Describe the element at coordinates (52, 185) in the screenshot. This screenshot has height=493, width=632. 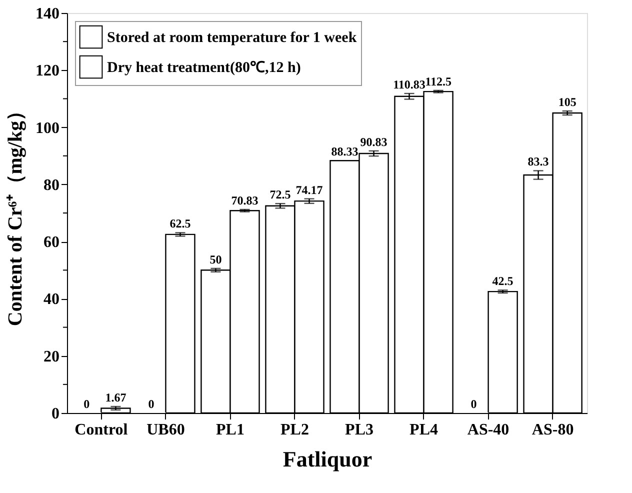
I see `y-tick-label: 80` at that location.